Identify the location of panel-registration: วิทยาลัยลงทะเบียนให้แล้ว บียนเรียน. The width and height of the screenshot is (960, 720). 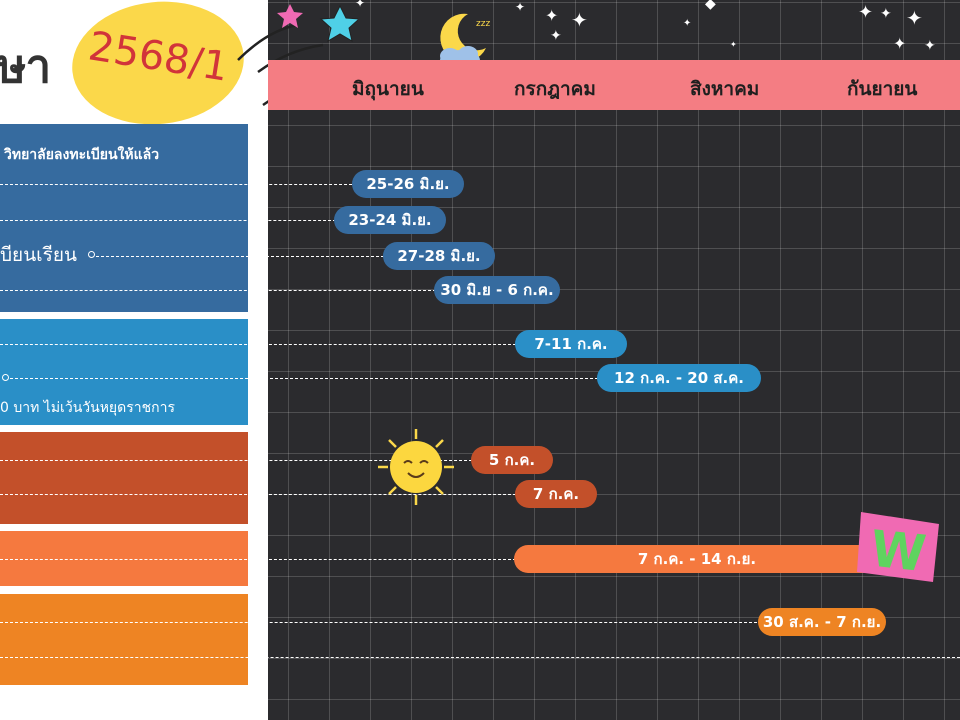
(124, 218).